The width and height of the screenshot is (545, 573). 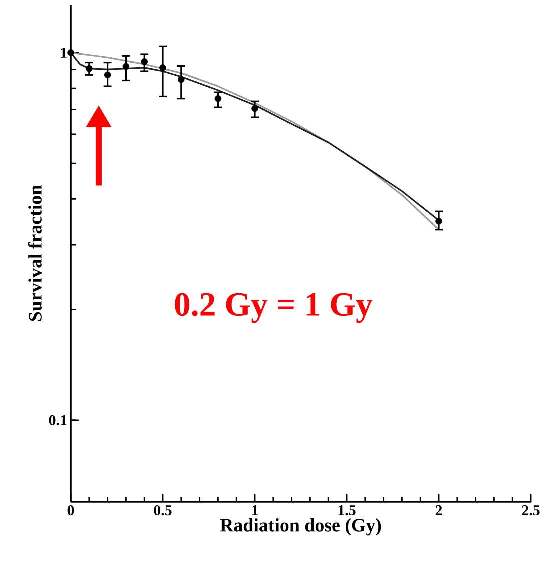 What do you see at coordinates (163, 511) in the screenshot?
I see `x-tick-label: 0.5` at bounding box center [163, 511].